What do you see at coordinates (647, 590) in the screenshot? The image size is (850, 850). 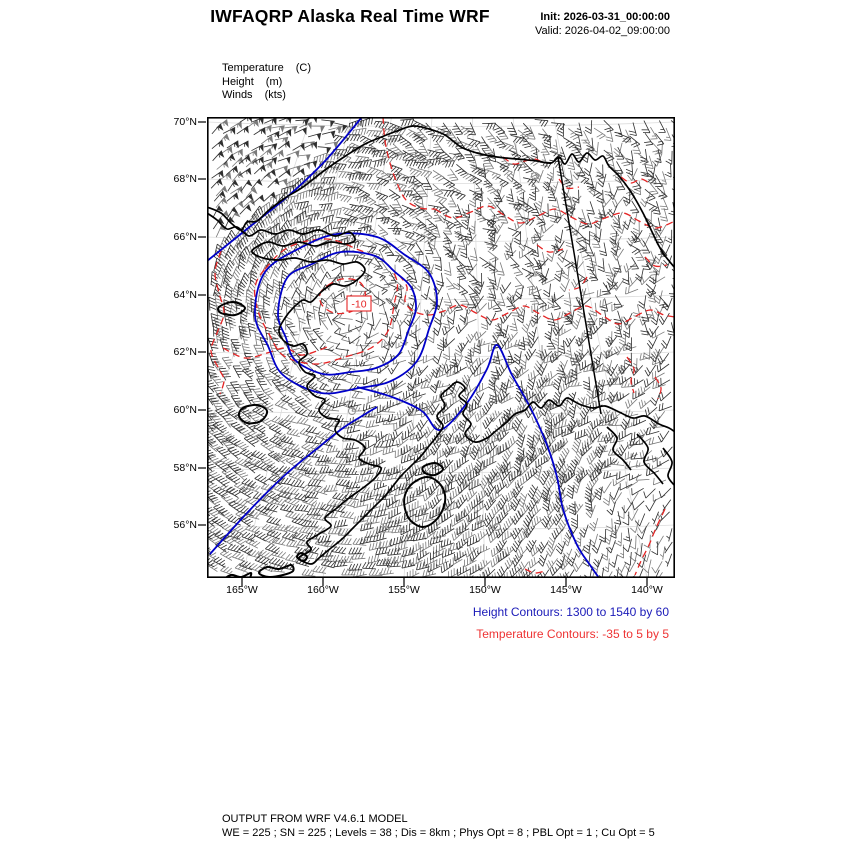 I see `lon-tick-label: 140°W` at bounding box center [647, 590].